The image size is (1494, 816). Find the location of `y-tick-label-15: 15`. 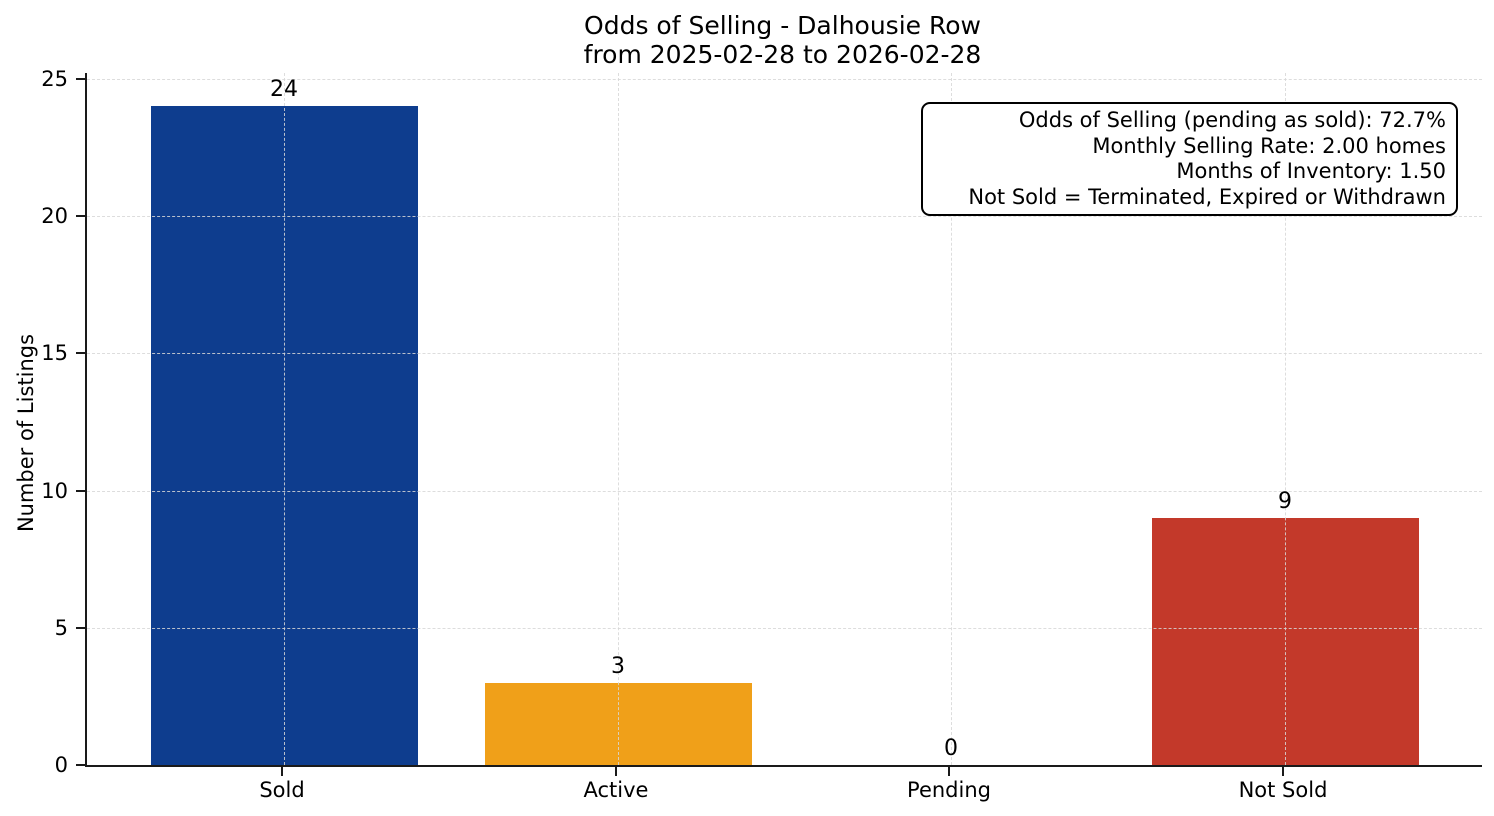

y-tick-label-15: 15 is located at coordinates (54, 353).